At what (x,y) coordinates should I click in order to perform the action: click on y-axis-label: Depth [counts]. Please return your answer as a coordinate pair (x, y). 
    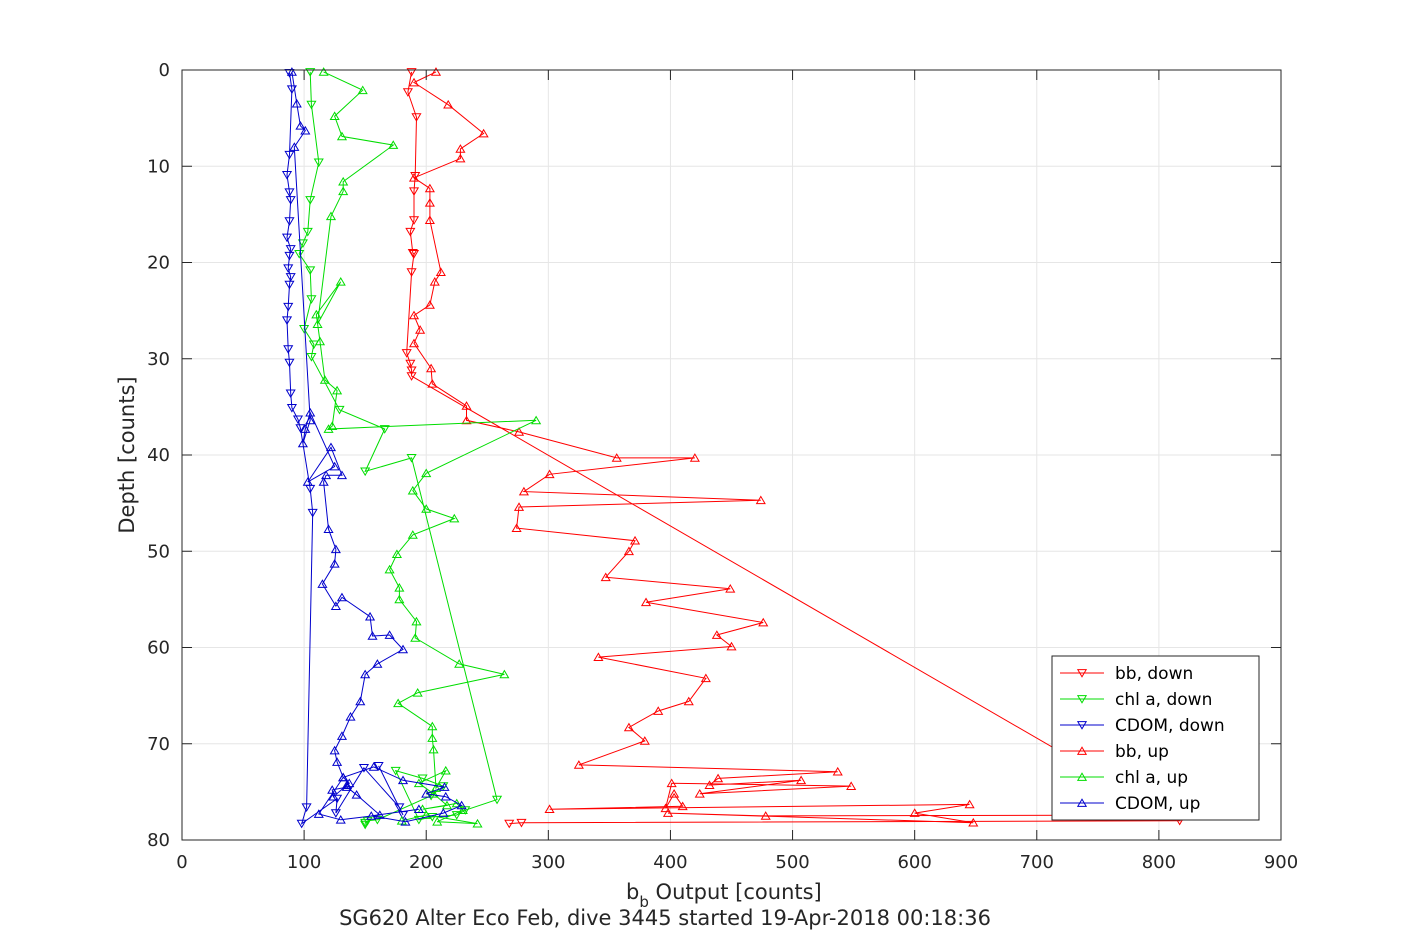
    Looking at the image, I should click on (127, 454).